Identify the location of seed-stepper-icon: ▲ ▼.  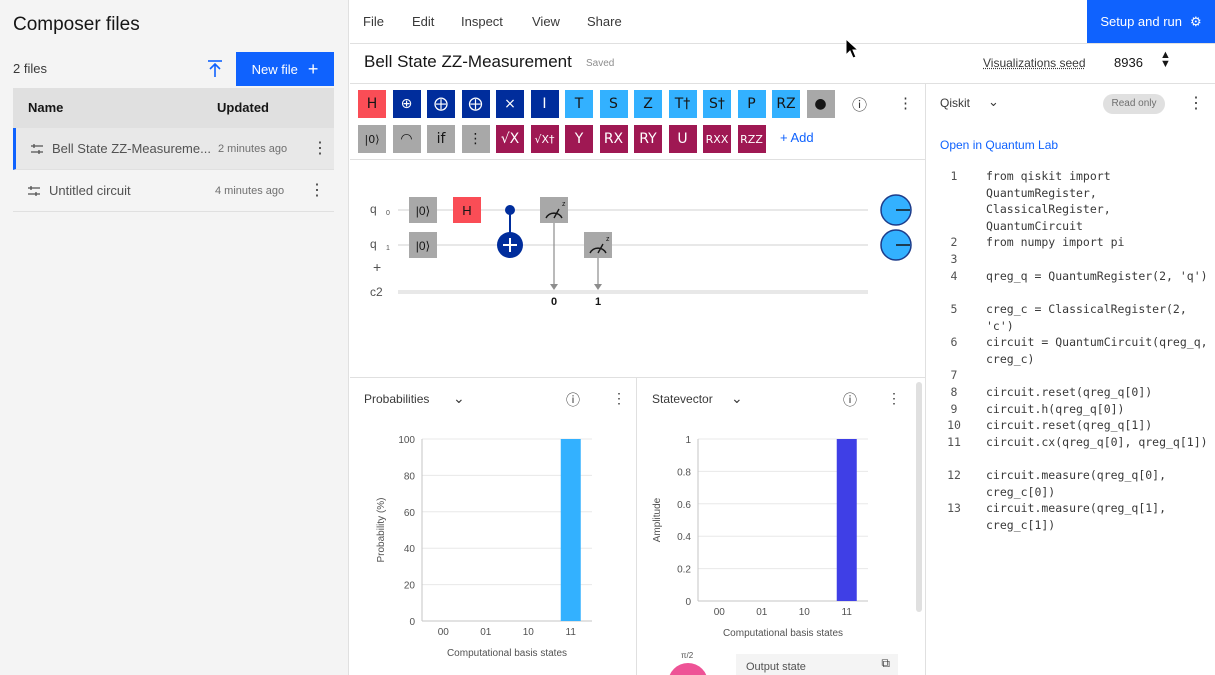
(1165, 59).